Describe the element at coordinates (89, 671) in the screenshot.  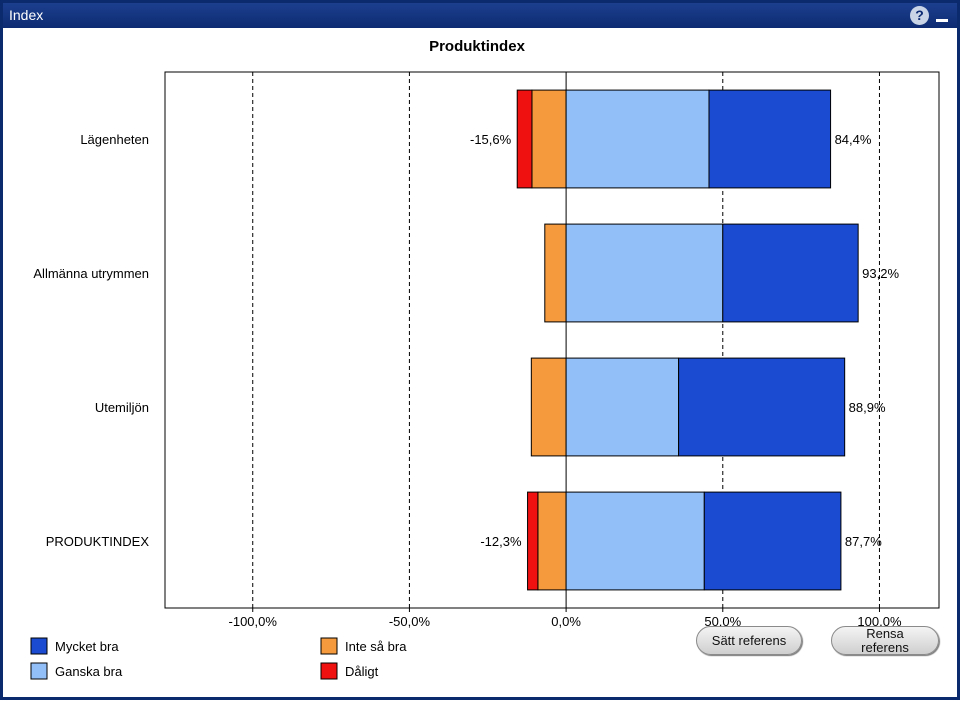
I see `legend-label: Ganska bra` at that location.